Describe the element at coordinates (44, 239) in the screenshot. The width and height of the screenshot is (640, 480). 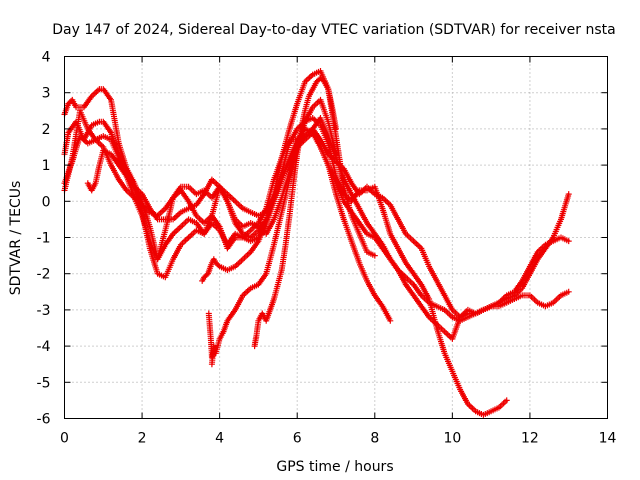
I see `y-tick-label: -1` at that location.